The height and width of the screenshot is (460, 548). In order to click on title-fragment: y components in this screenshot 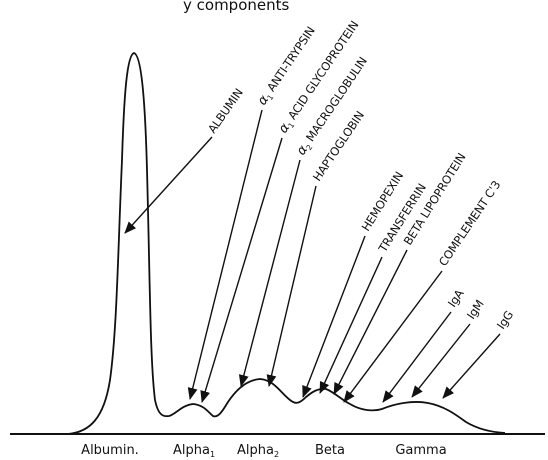, I will do `click(236, 7)`.